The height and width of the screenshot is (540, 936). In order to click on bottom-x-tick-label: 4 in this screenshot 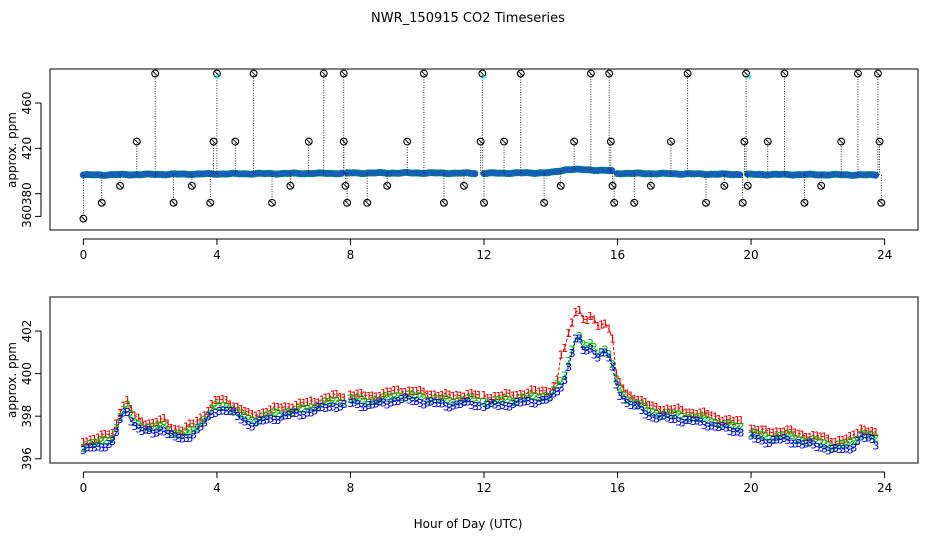, I will do `click(217, 488)`.